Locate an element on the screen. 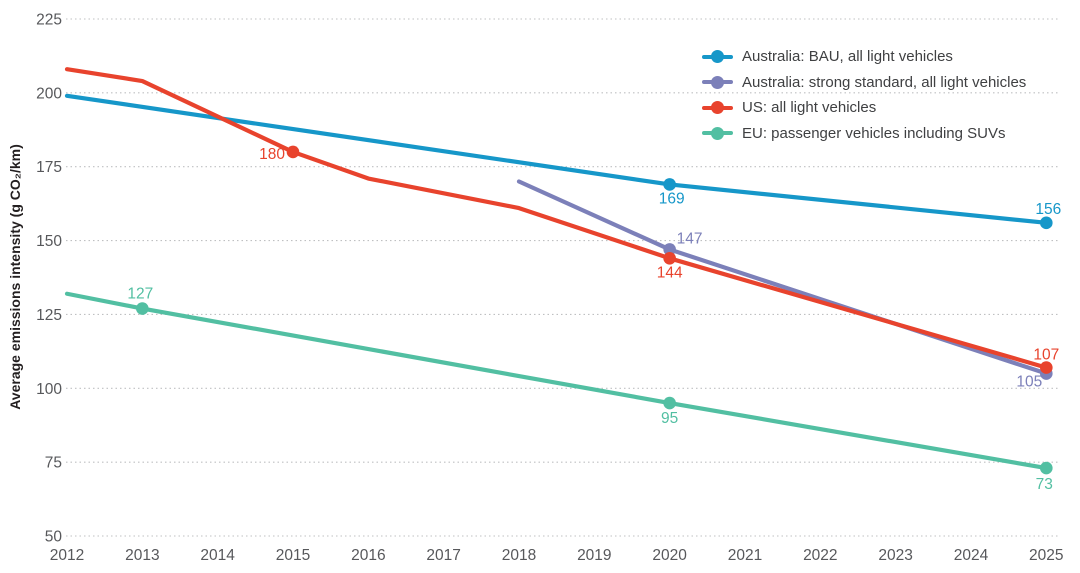  legend-label: US: all light vehicles is located at coordinates (809, 108).